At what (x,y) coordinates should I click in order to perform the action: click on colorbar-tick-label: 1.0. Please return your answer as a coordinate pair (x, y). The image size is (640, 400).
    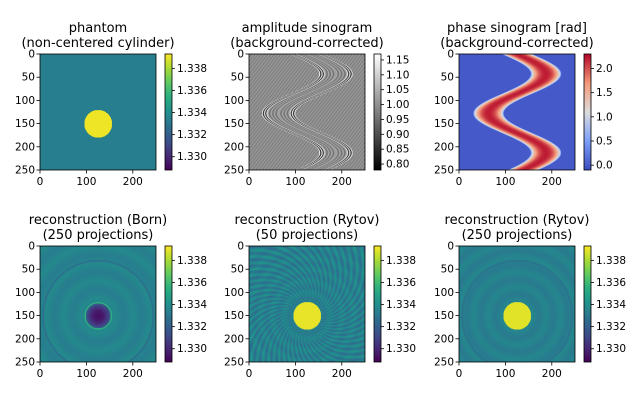
    Looking at the image, I should click on (604, 117).